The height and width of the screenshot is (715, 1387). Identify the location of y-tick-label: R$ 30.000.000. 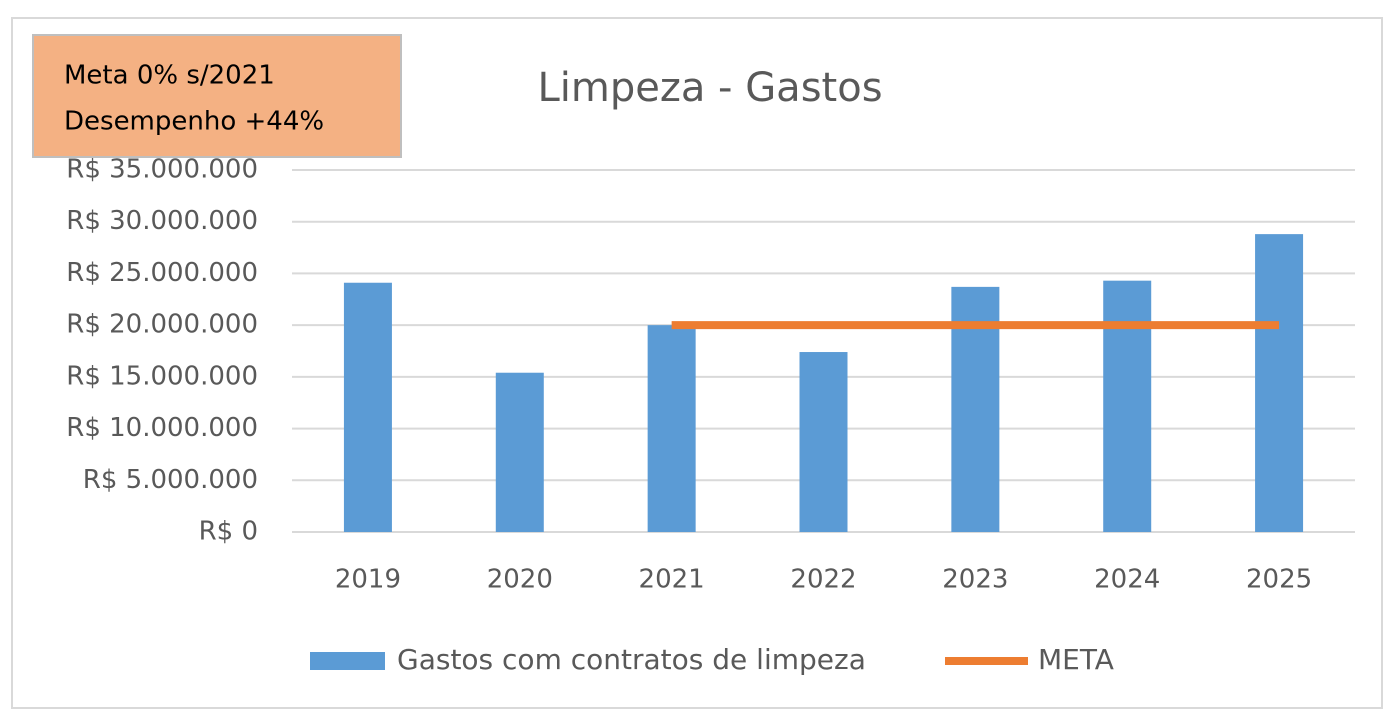
(162, 221).